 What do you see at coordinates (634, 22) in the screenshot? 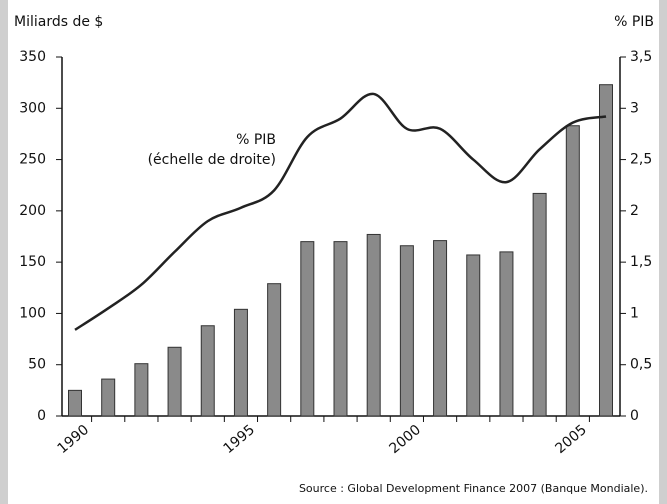
I see `y2-axis-title: % PIB` at bounding box center [634, 22].